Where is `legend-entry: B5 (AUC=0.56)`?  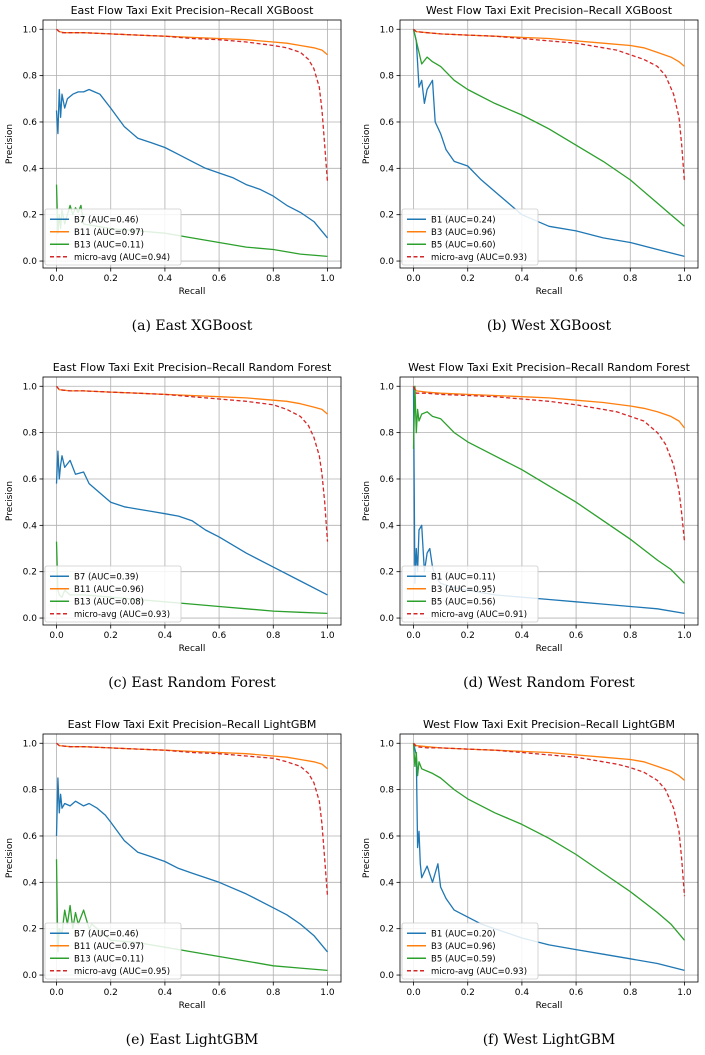 legend-entry: B5 (AUC=0.56) is located at coordinates (463, 602).